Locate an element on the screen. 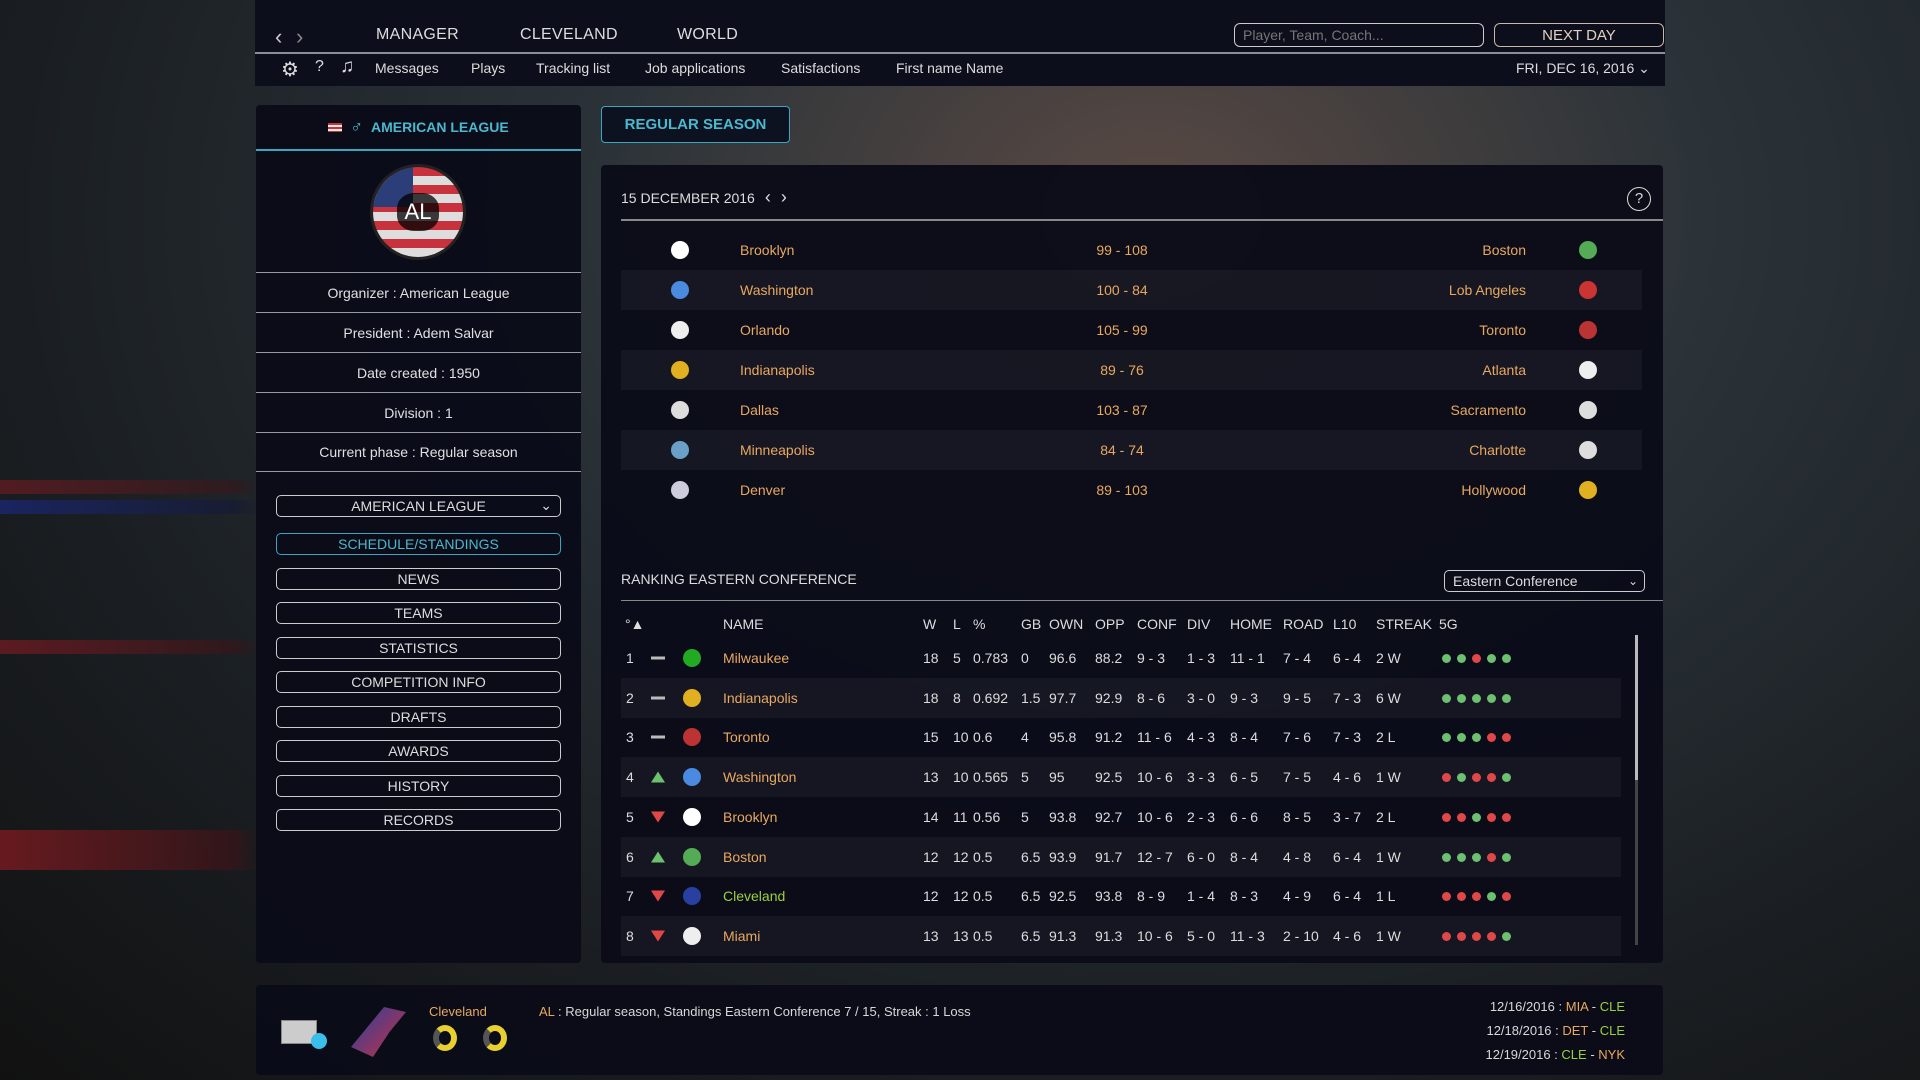  music-icon: ♫ is located at coordinates (347, 66).